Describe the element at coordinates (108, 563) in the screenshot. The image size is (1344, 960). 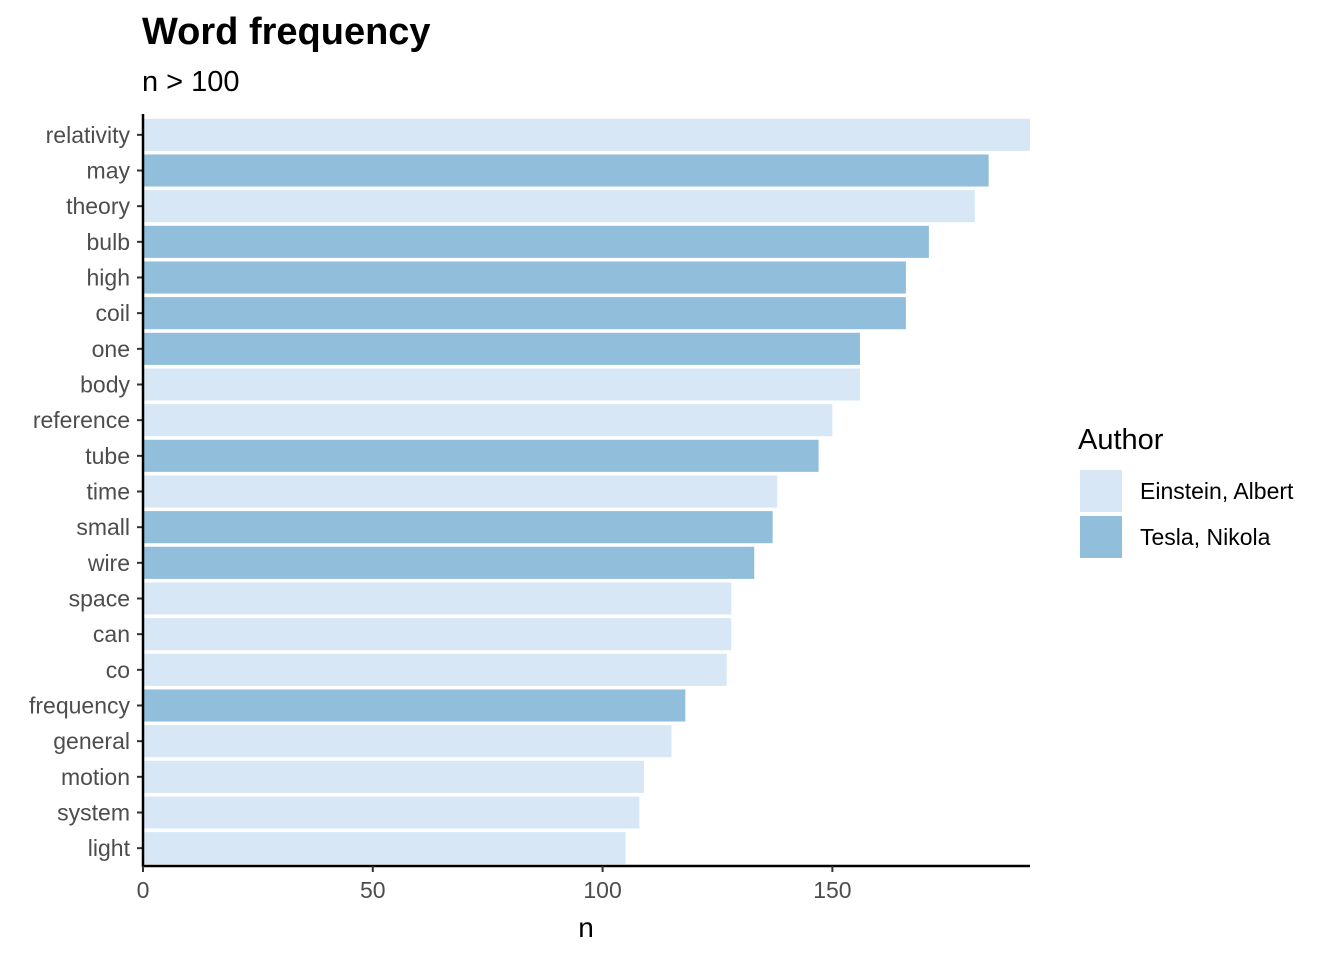
I see `y-tick-label-wire: wire` at that location.